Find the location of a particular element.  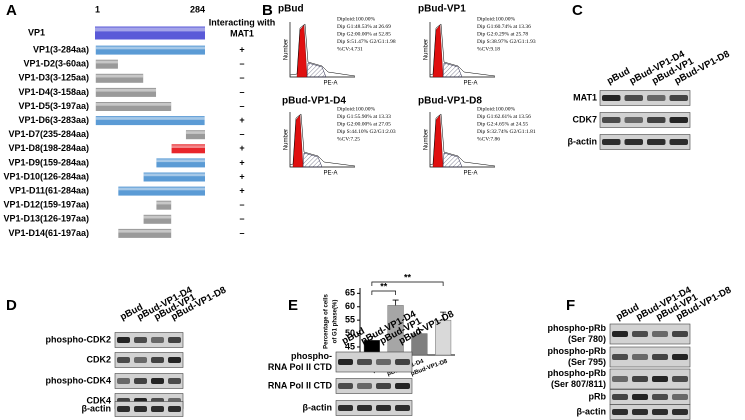

construct-label: VP1 is located at coordinates (36, 32).